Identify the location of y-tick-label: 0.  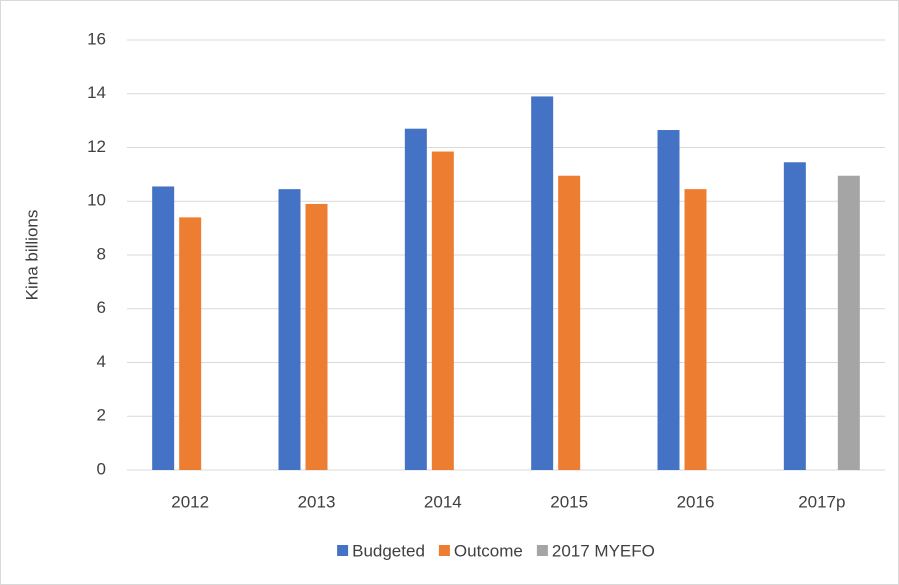
(101, 468).